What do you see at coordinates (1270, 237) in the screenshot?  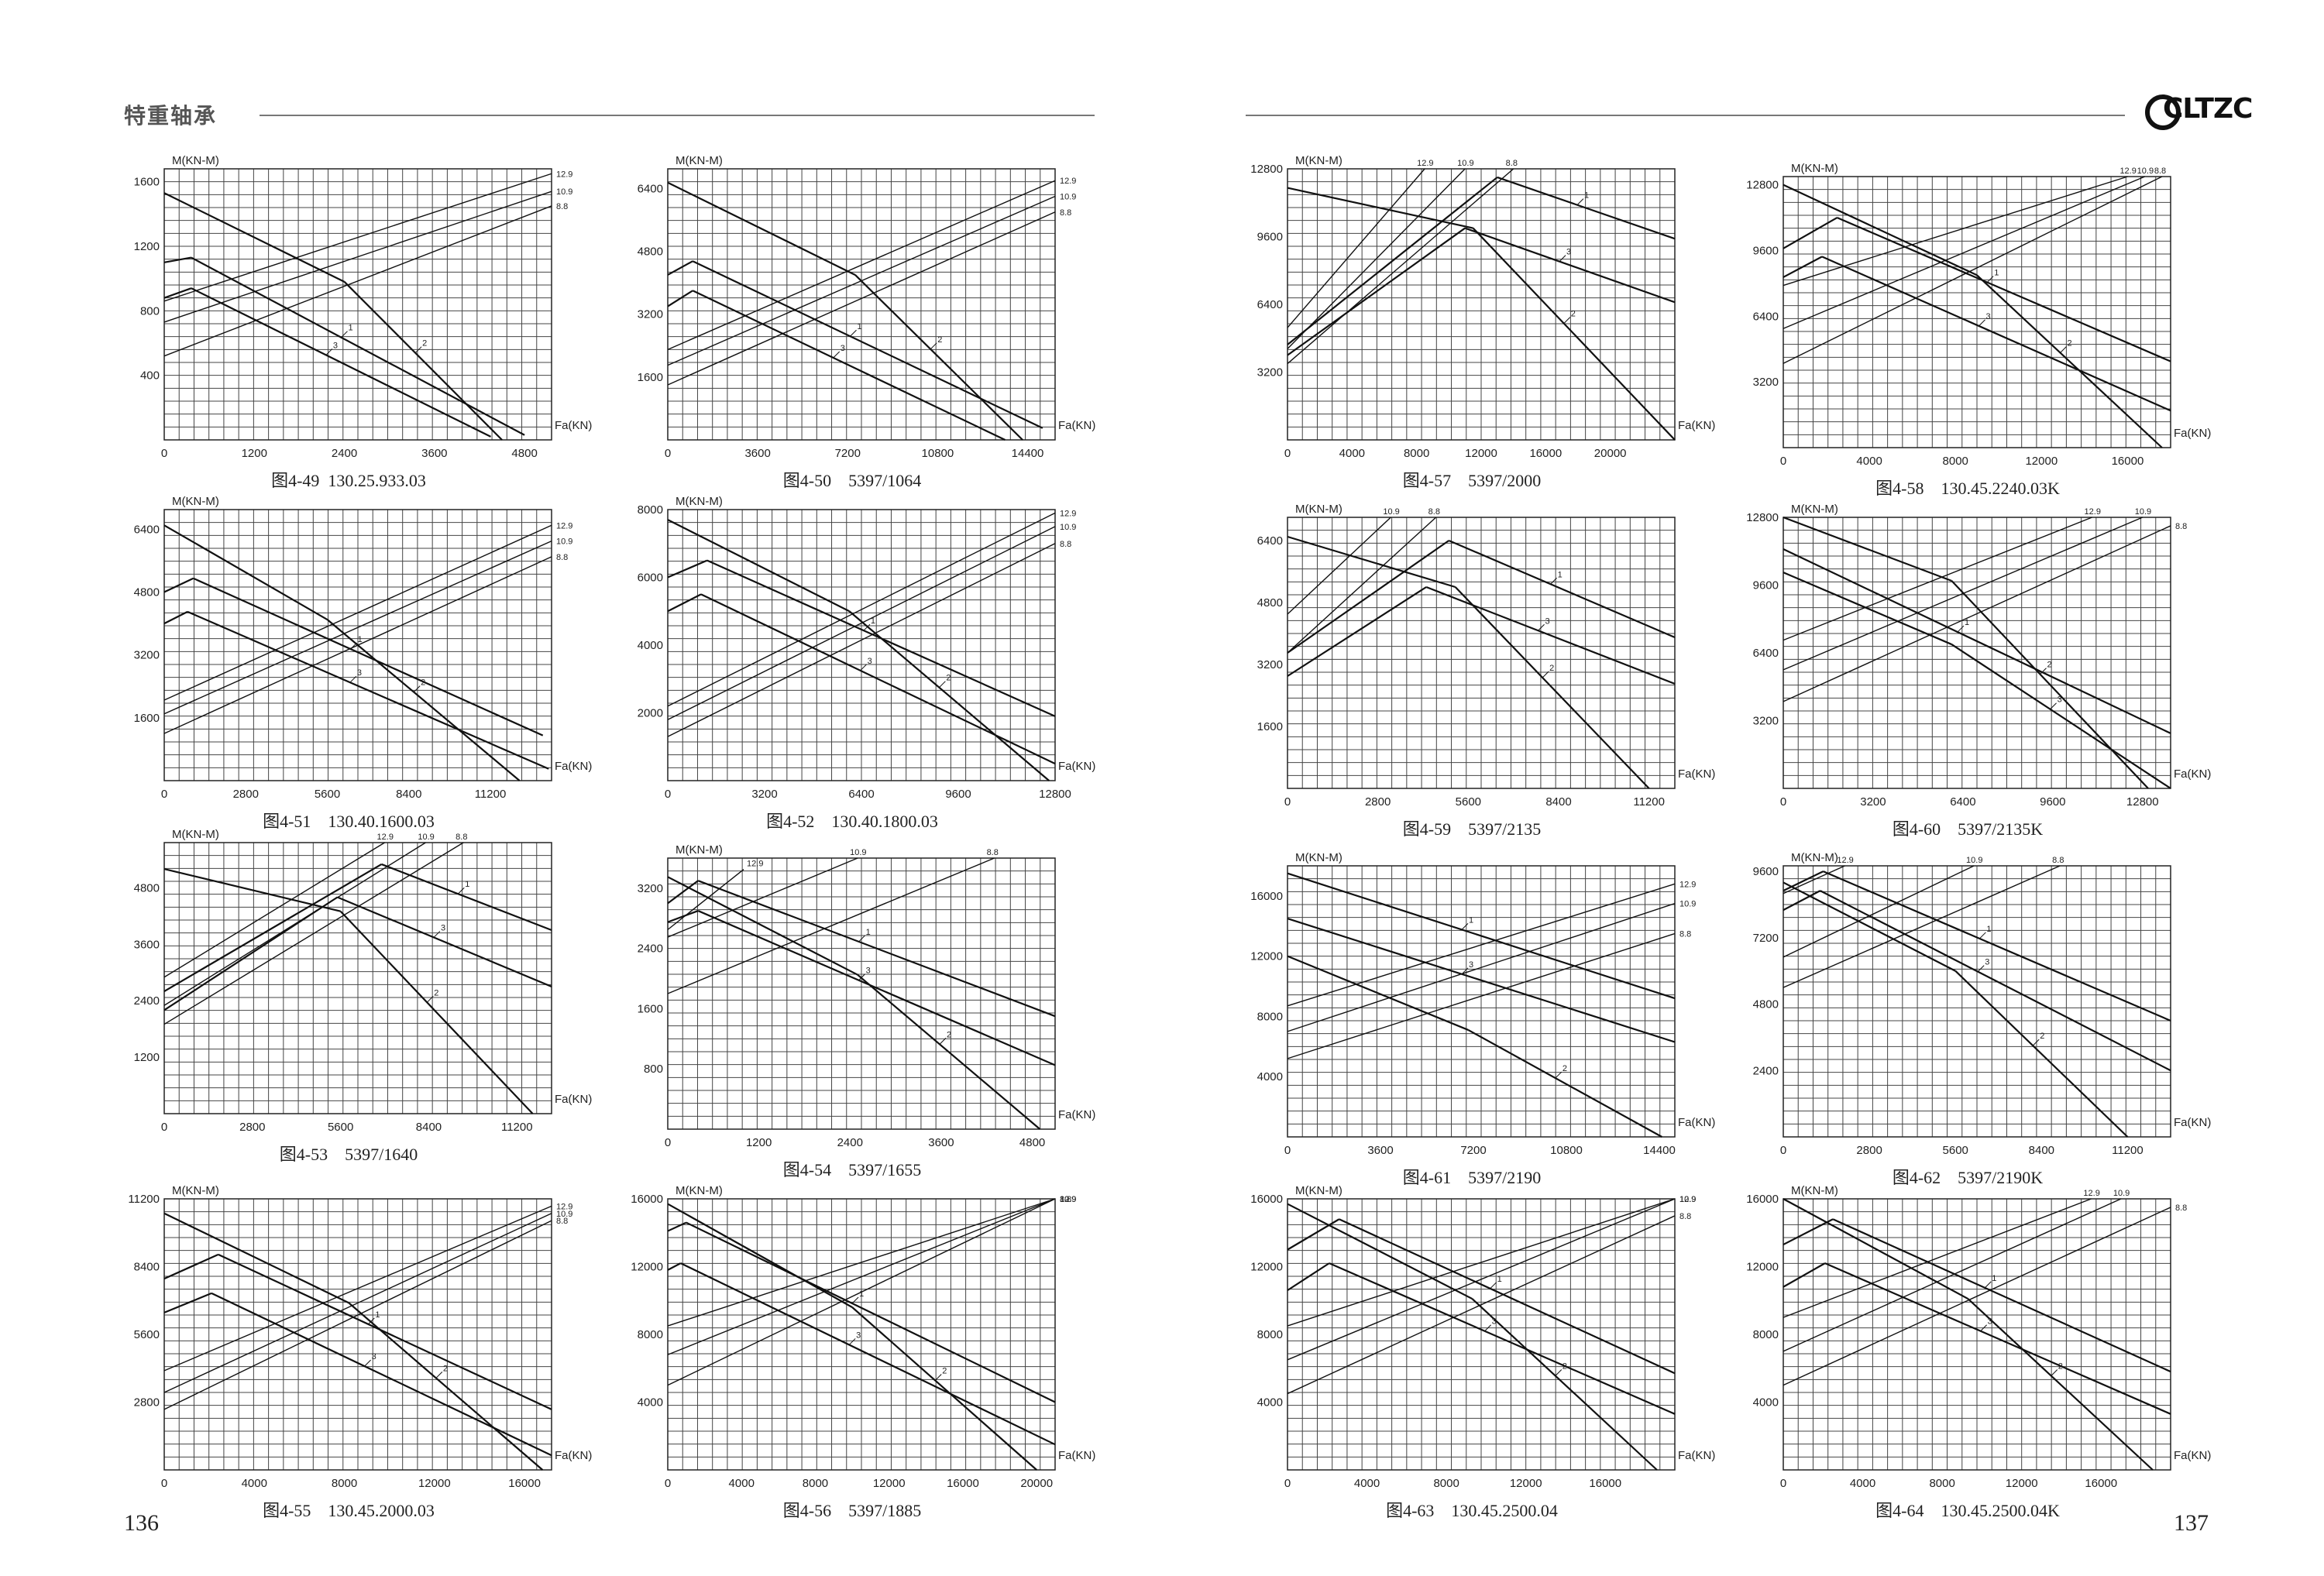 I see `y-tick-label: 9600` at bounding box center [1270, 237].